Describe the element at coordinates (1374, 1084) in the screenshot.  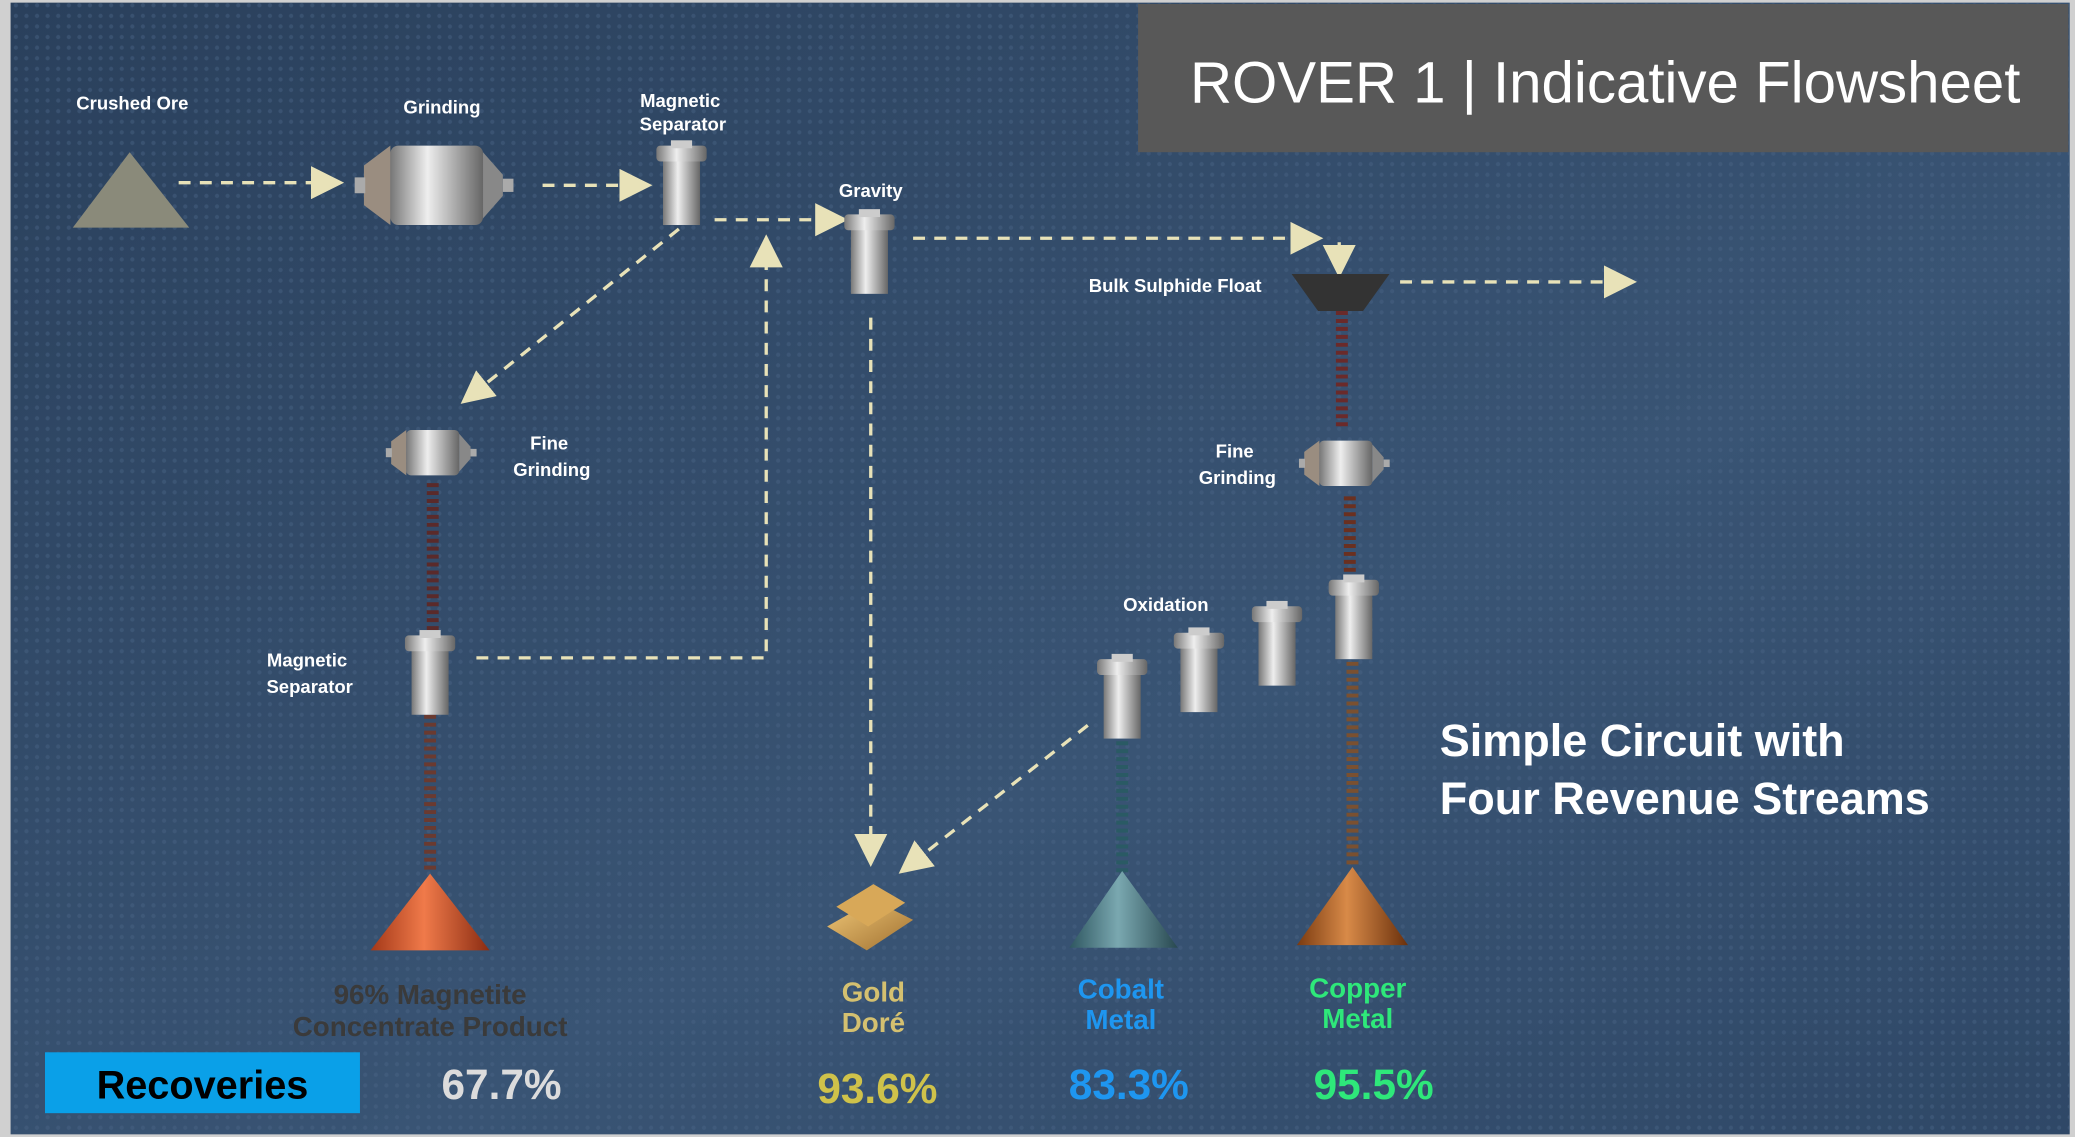
I see `recovery-value: 95.5%` at that location.